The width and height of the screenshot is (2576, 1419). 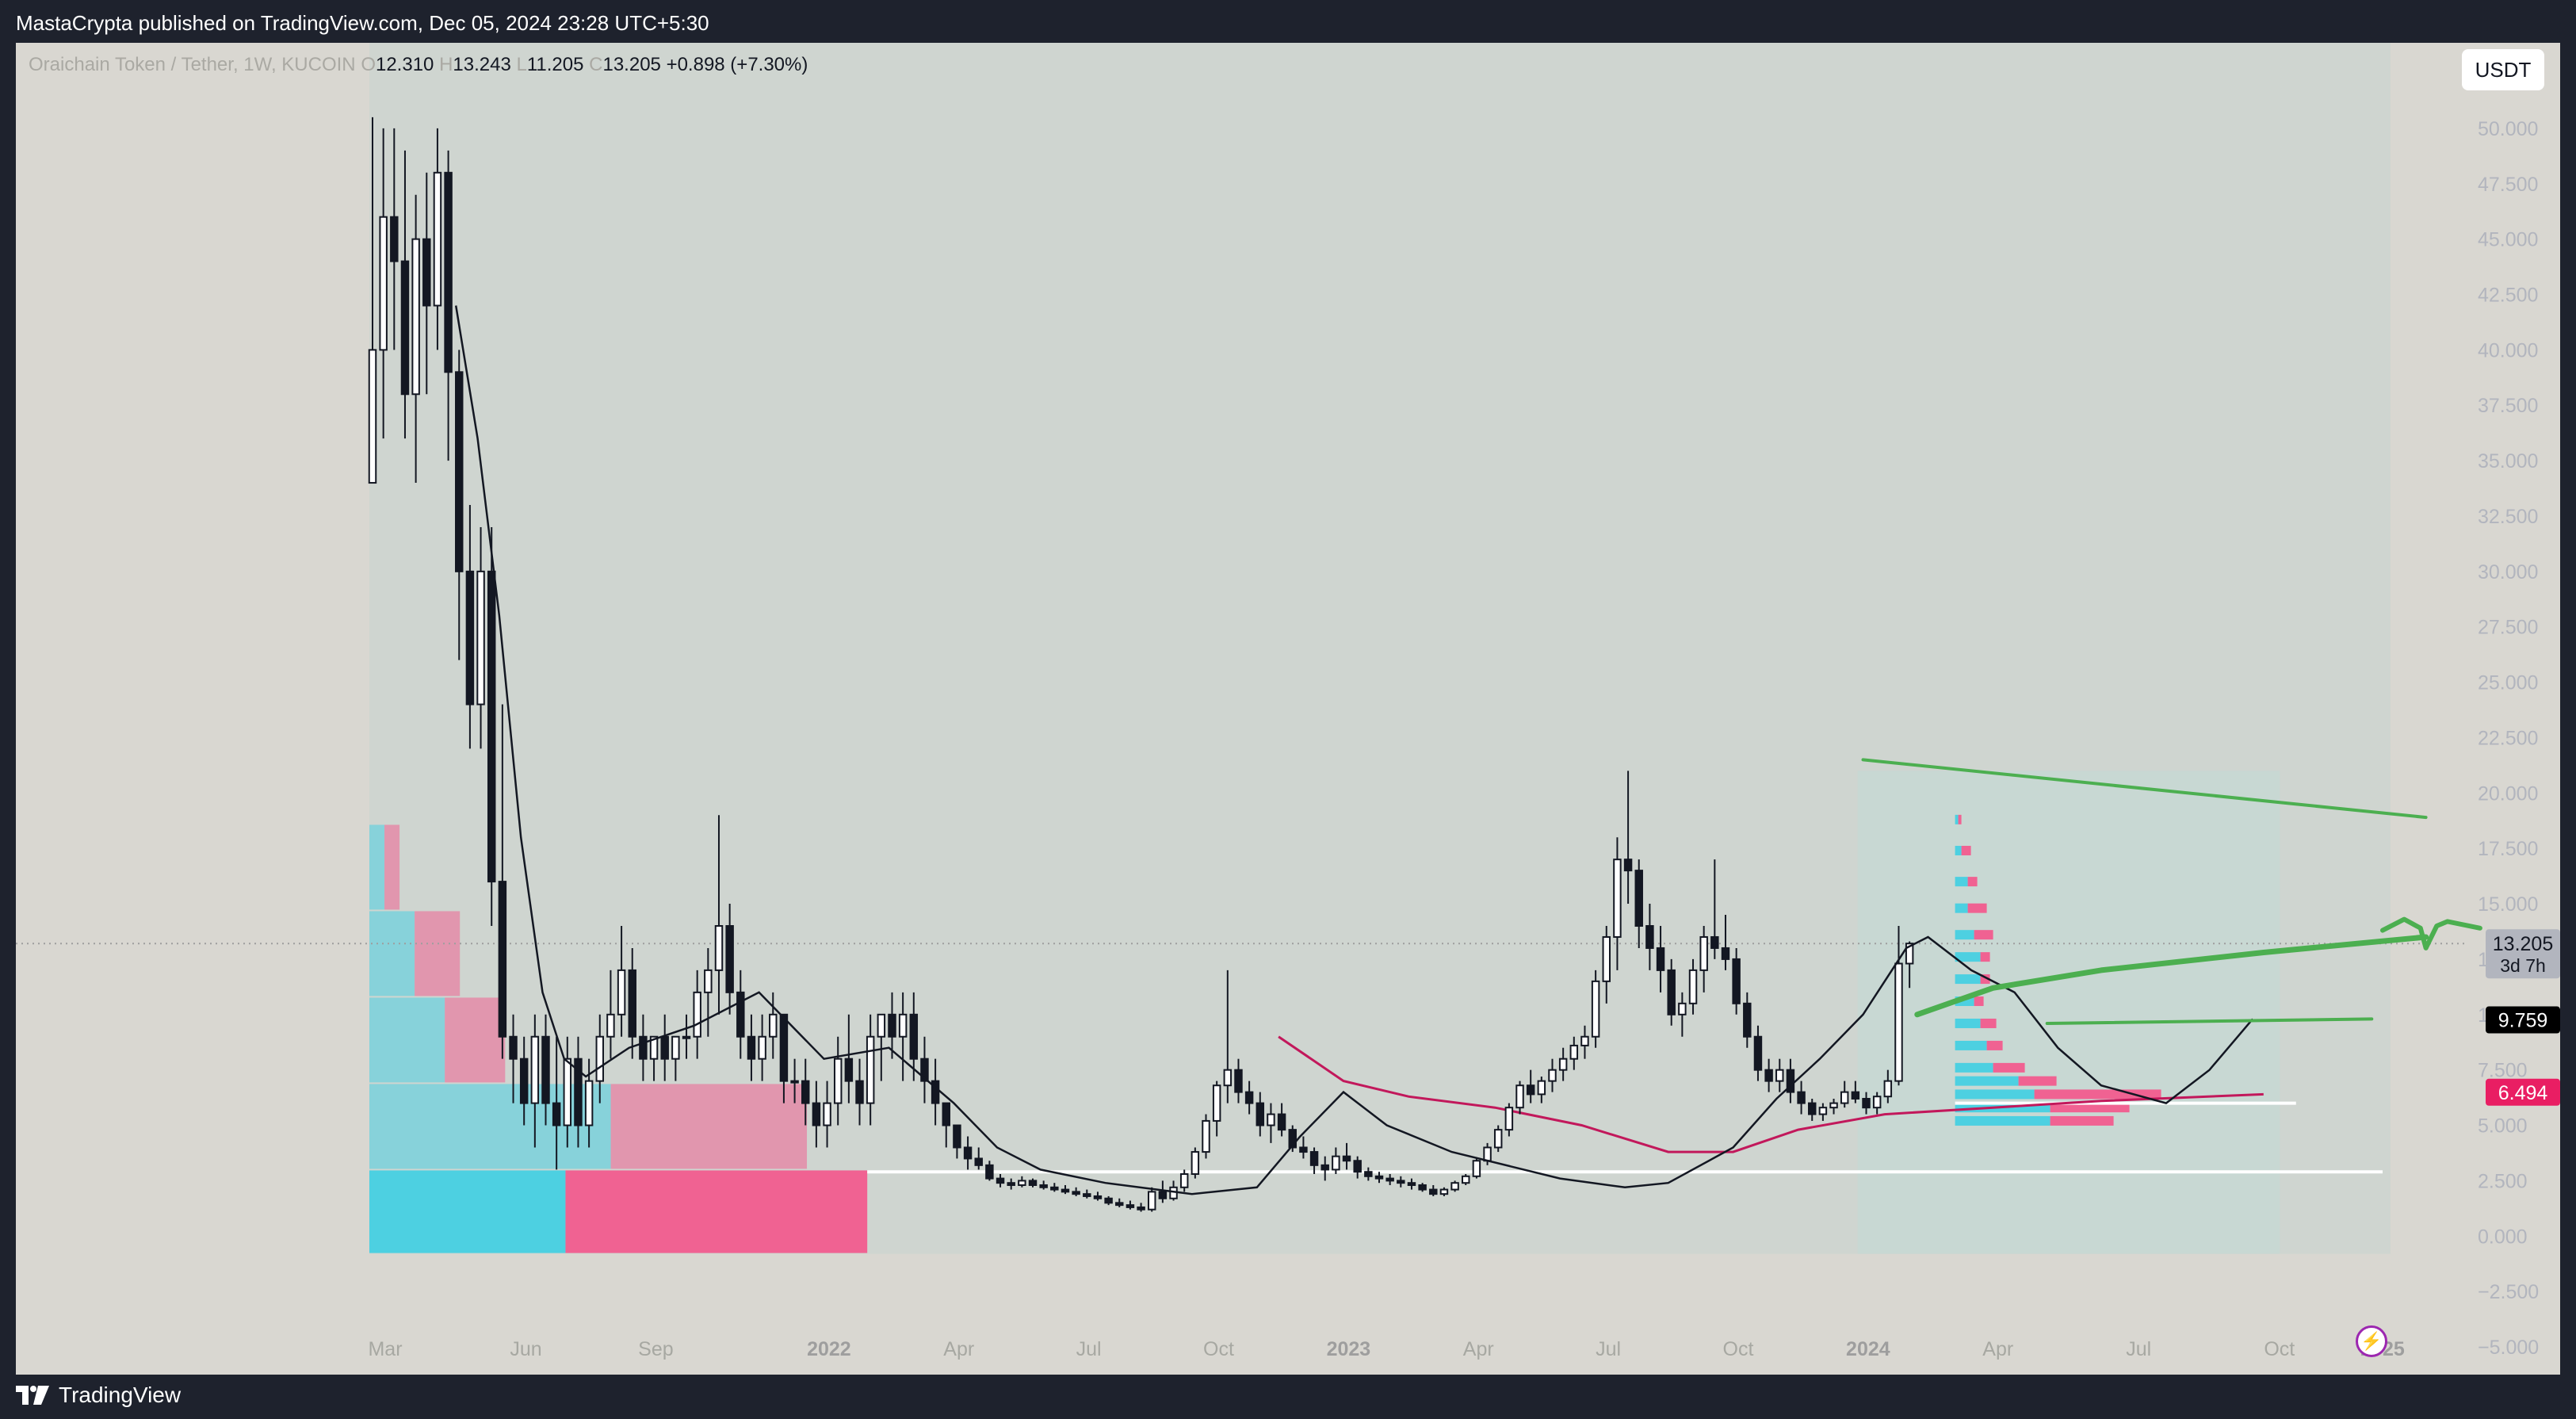 What do you see at coordinates (482, 64) in the screenshot?
I see `high-value: 13.243` at bounding box center [482, 64].